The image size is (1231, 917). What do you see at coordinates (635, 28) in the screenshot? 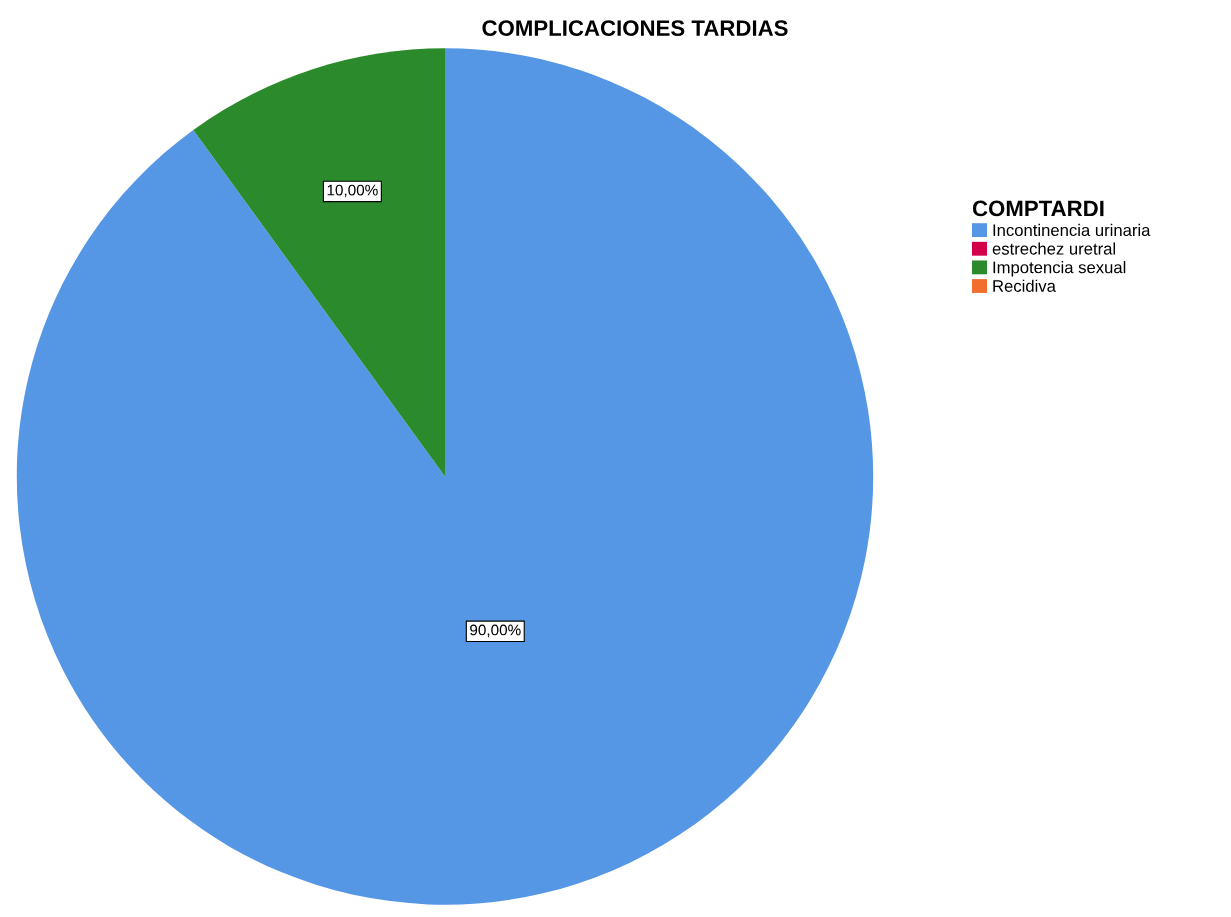
I see `chart-title: COMPLICACIONES TARDIAS` at bounding box center [635, 28].